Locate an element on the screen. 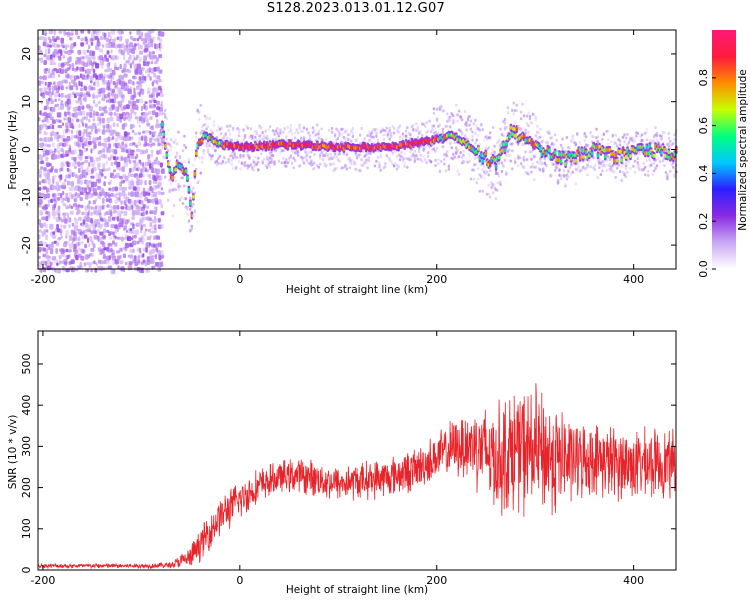  colorbar-tick-label: 0.8 is located at coordinates (703, 78).